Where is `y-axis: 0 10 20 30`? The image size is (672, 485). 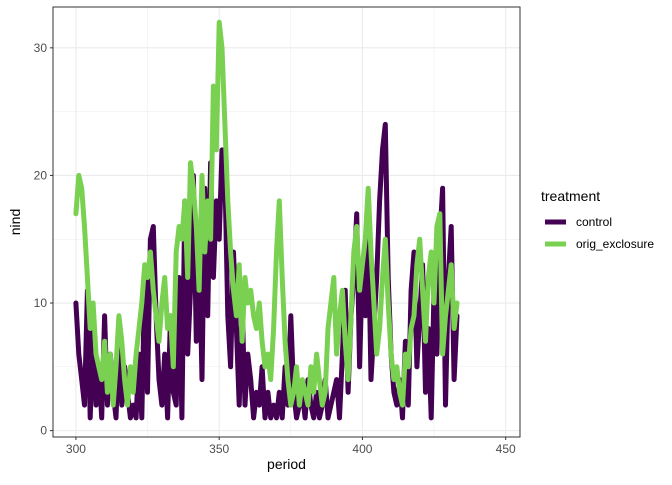 y-axis: 0 10 20 30 is located at coordinates (43, 239).